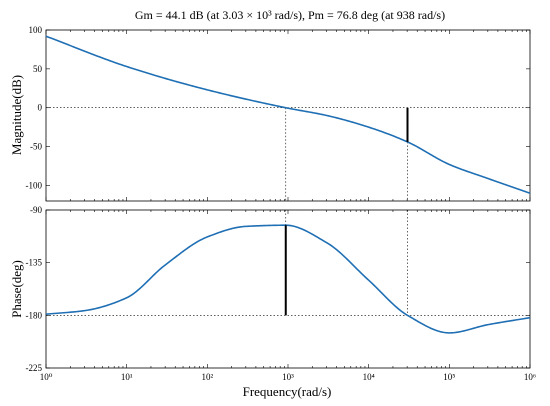 This screenshot has width=550, height=406. What do you see at coordinates (207, 377) in the screenshot?
I see `x-tick-label: 10²` at bounding box center [207, 377].